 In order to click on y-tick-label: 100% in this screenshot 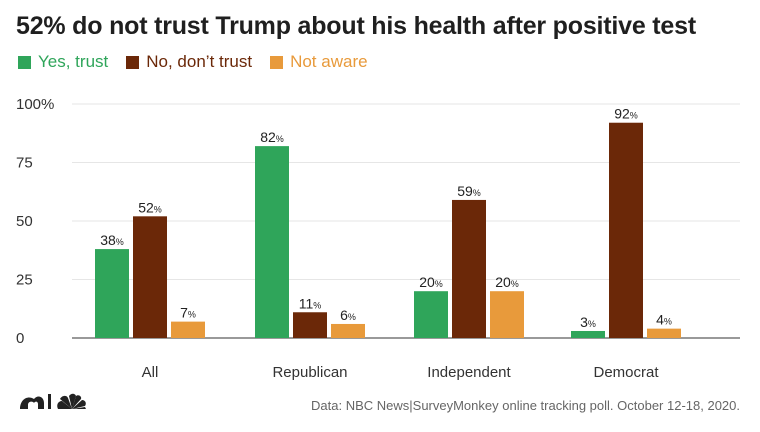, I will do `click(35, 104)`.